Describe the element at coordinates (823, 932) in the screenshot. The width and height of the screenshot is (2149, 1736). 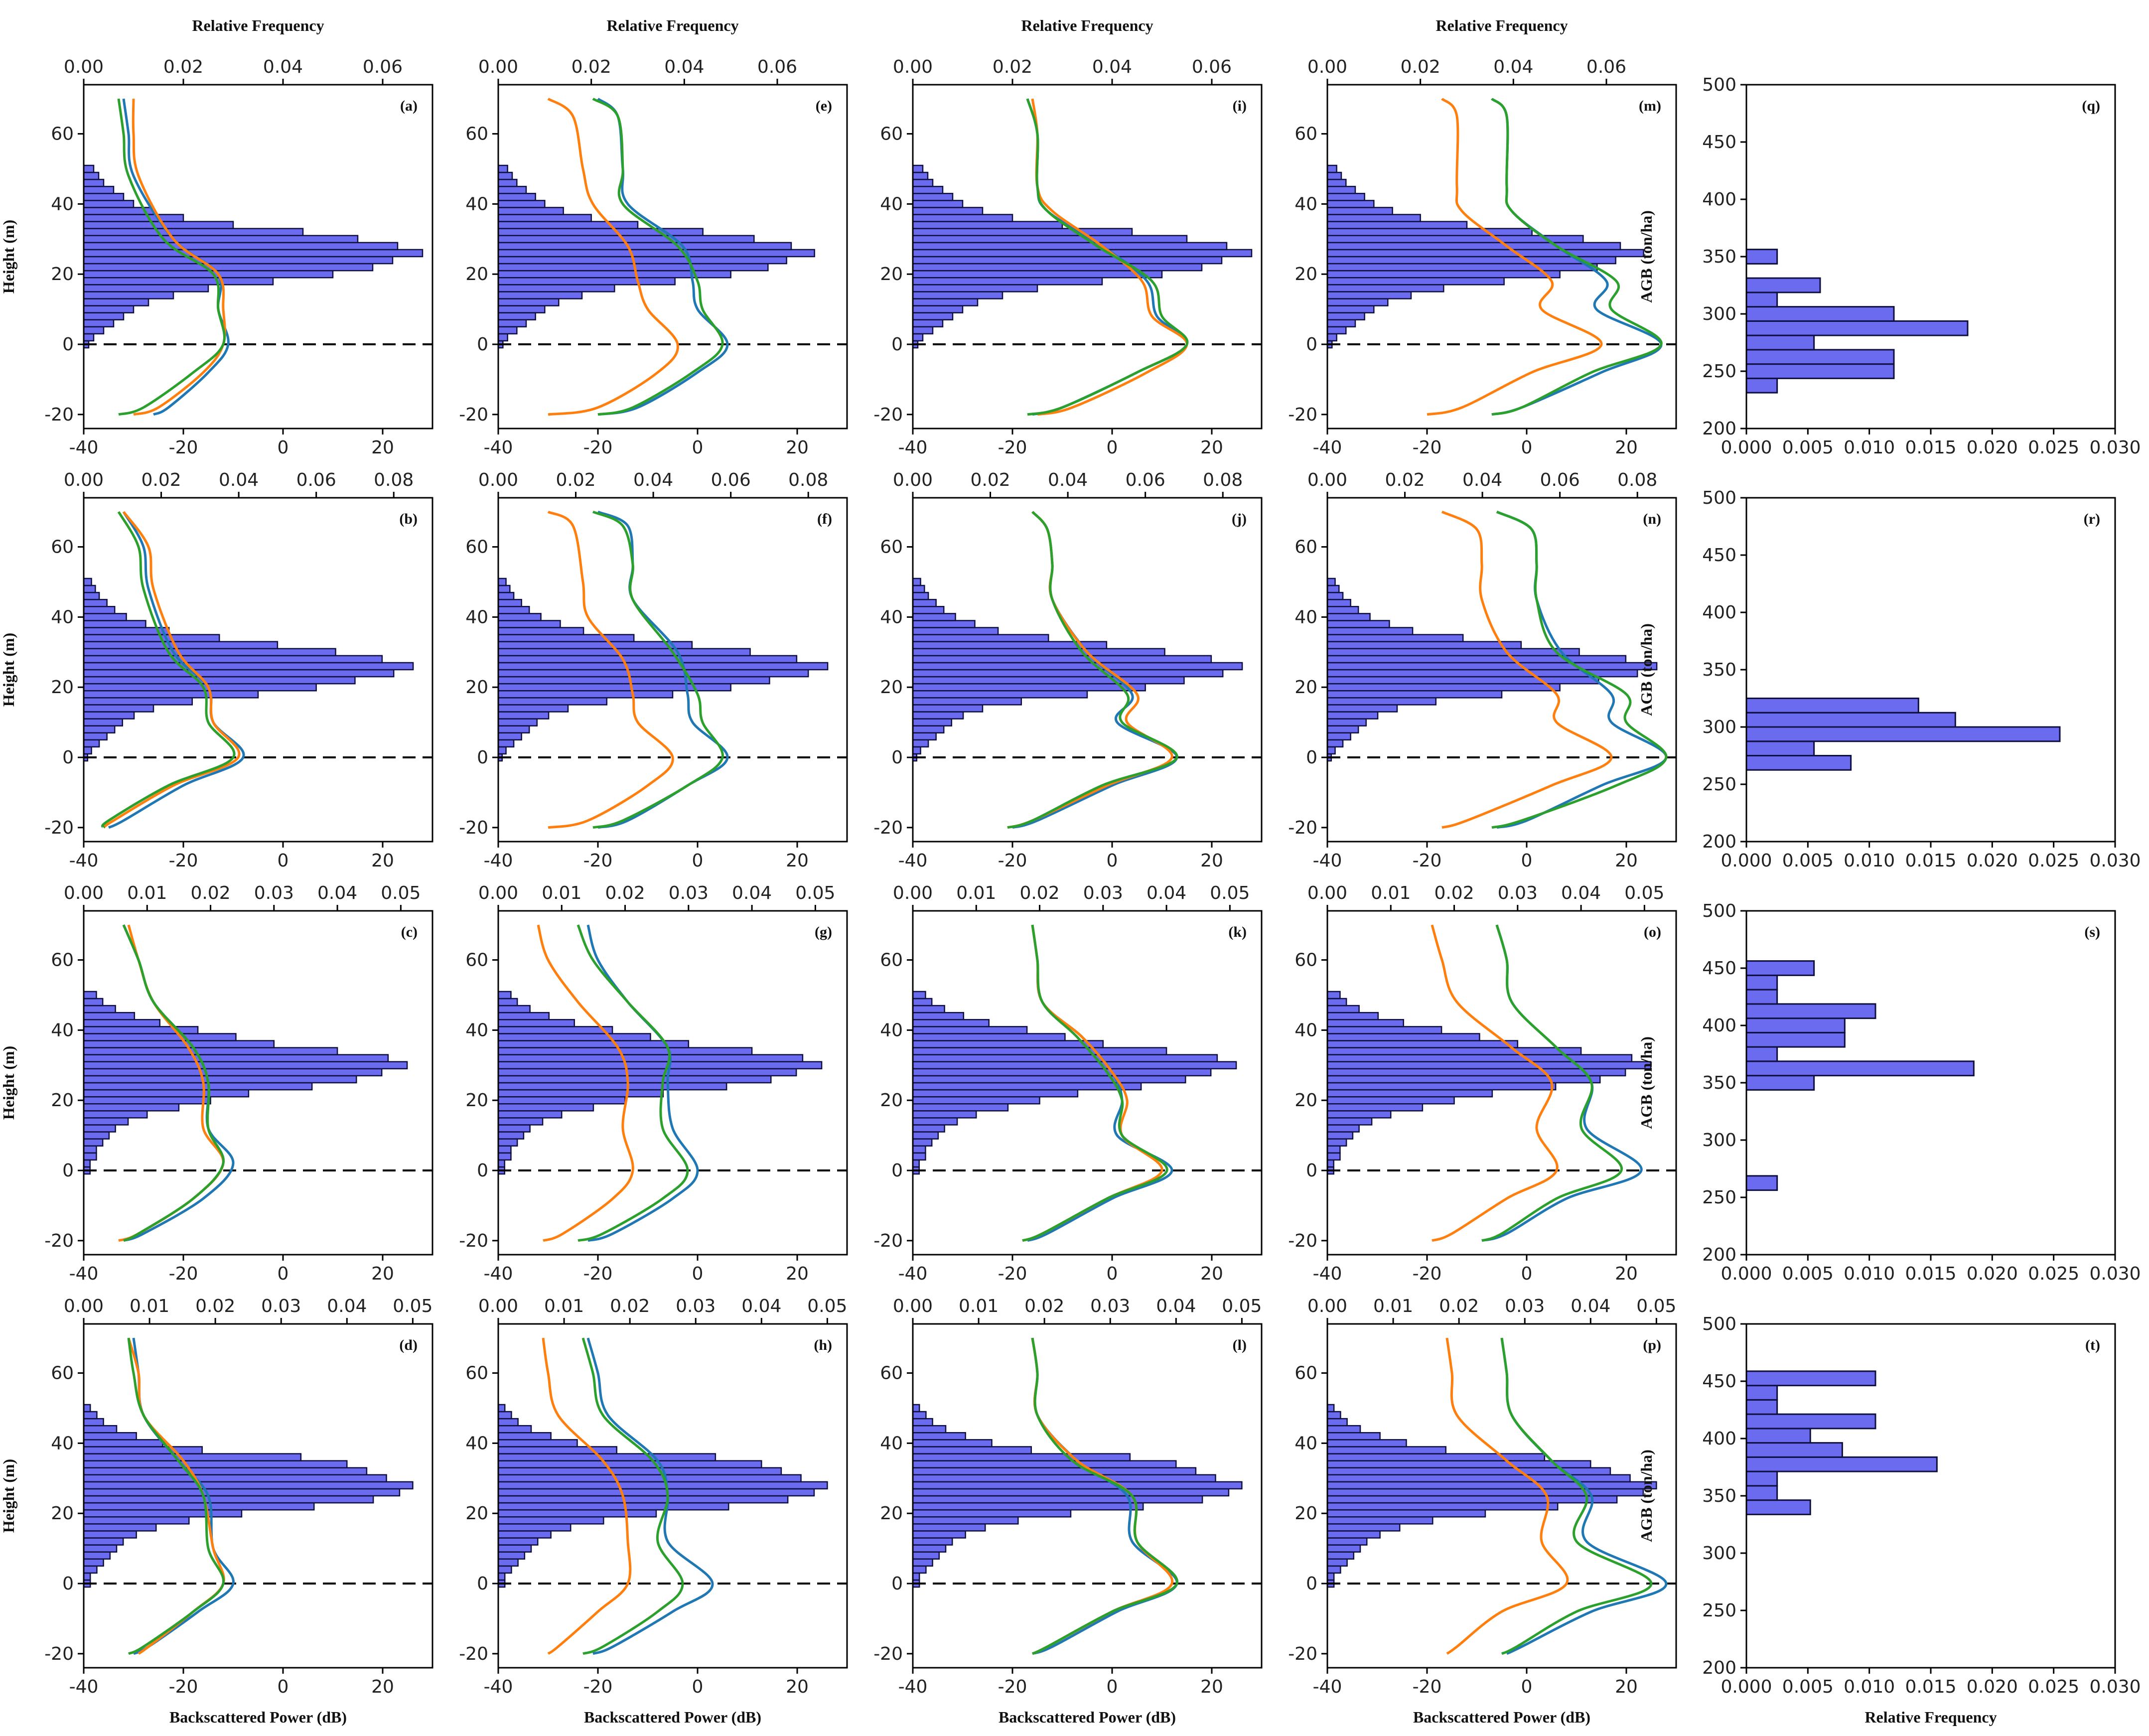
I see `panel-label: (g)` at that location.